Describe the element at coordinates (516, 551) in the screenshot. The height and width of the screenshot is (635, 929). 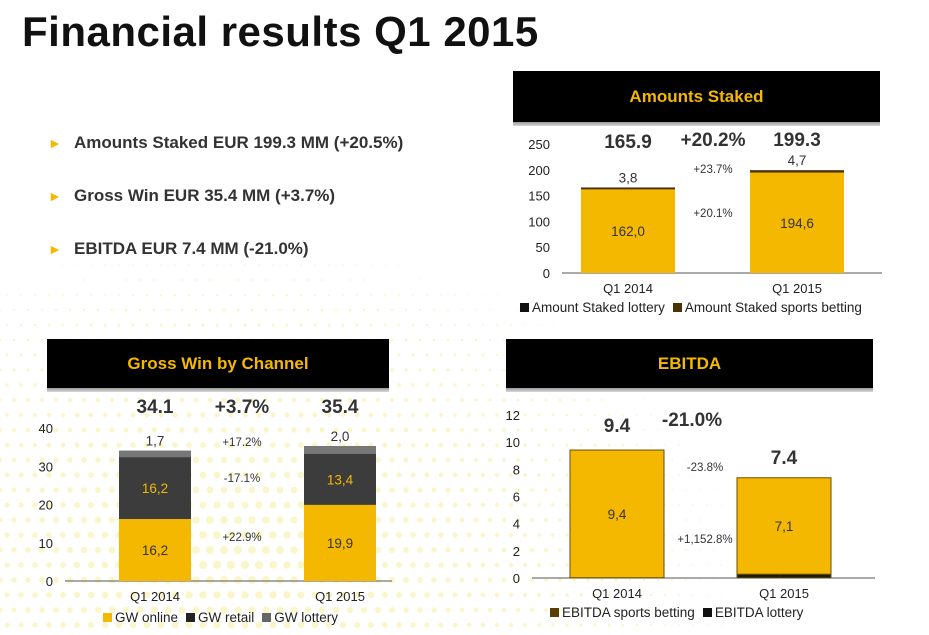
I see `y-tick-label: 2` at that location.